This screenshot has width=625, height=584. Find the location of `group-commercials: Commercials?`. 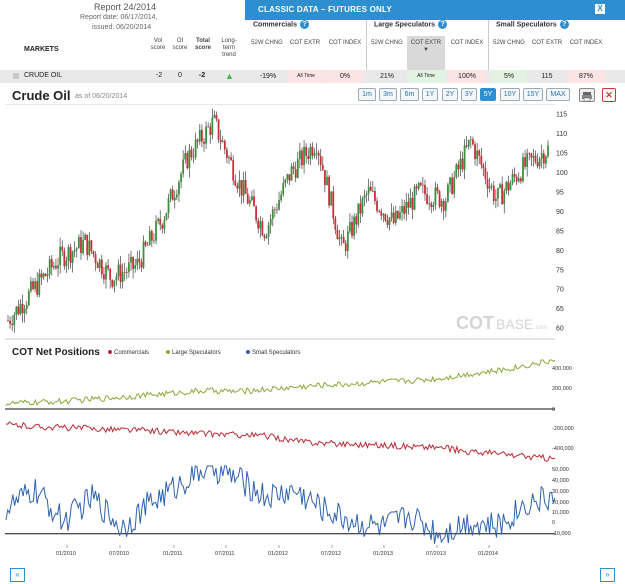

group-commercials: Commercials? is located at coordinates (281, 28).